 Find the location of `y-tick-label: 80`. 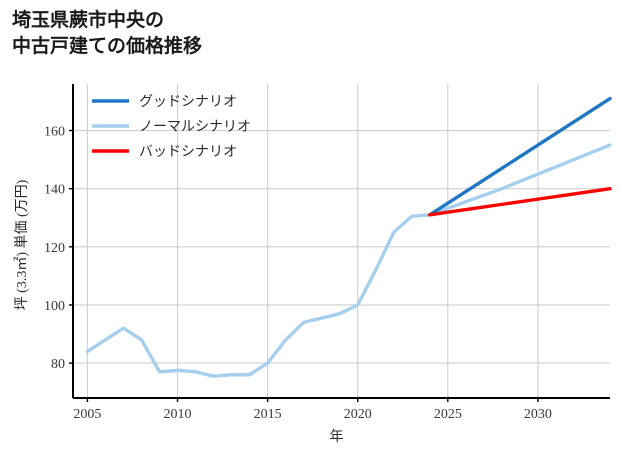

y-tick-label: 80 is located at coordinates (58, 364).